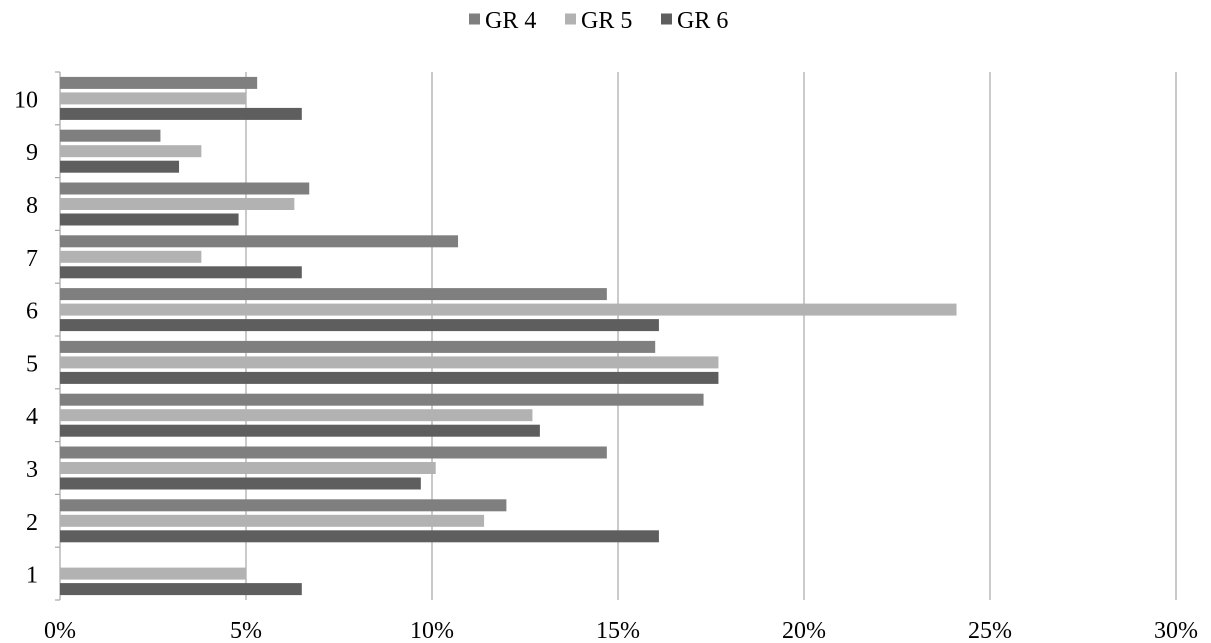 The image size is (1211, 643). Describe the element at coordinates (32, 206) in the screenshot. I see `y-tick-label: 8` at that location.